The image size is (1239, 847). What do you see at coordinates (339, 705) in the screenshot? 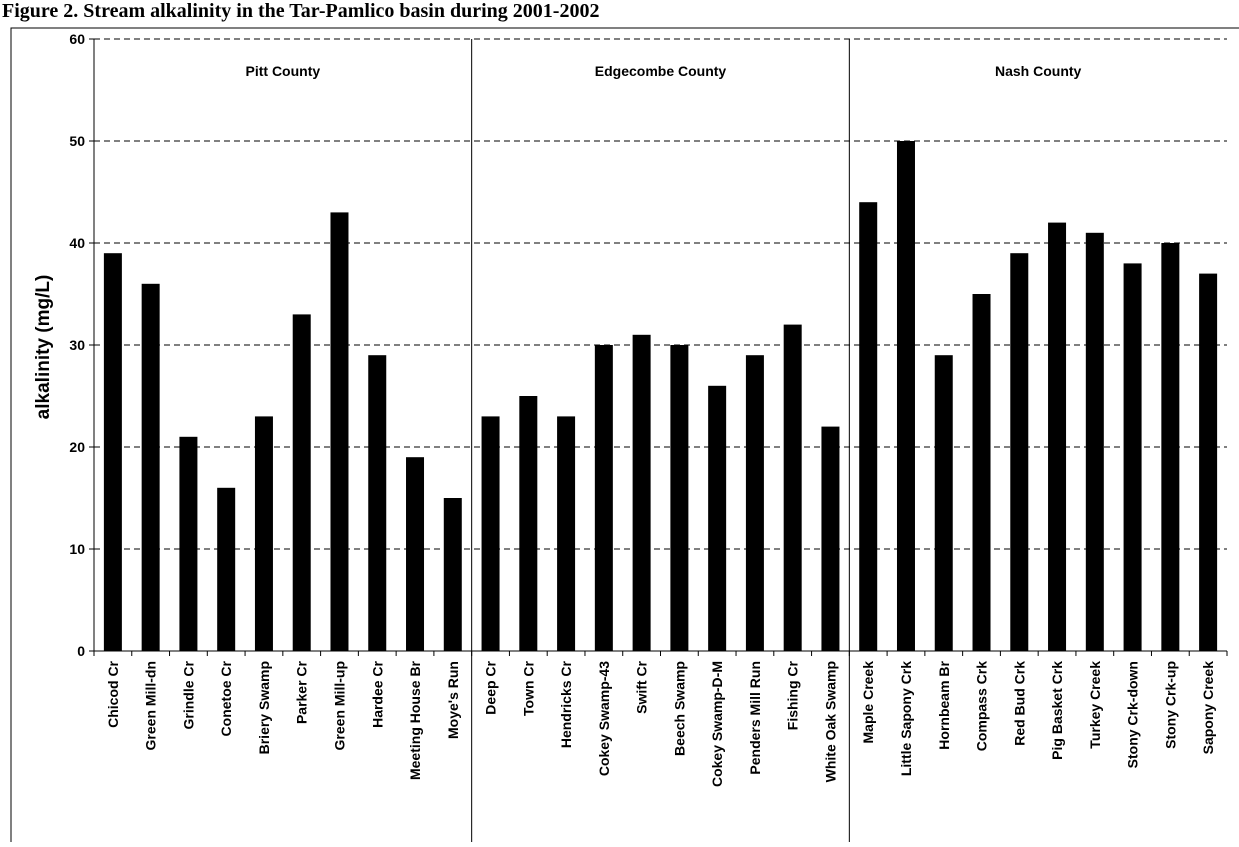
I see `x-tick-label: Green Mill-up` at bounding box center [339, 705].